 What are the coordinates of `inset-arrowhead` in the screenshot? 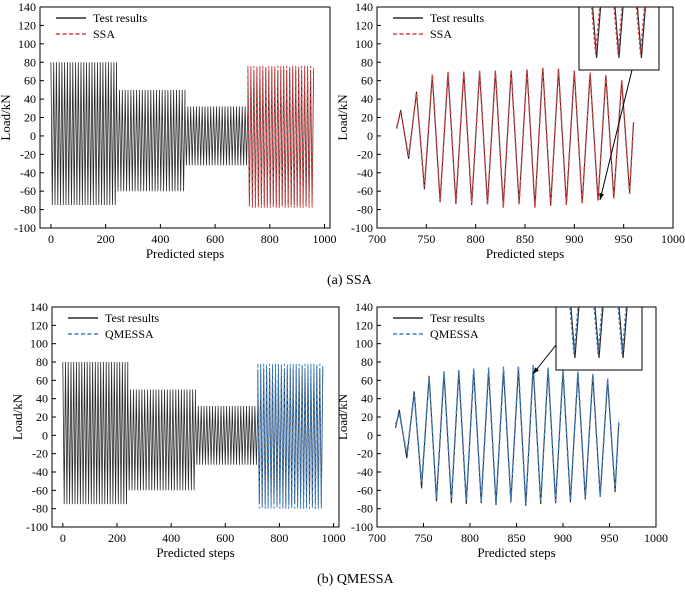 It's located at (601, 196).